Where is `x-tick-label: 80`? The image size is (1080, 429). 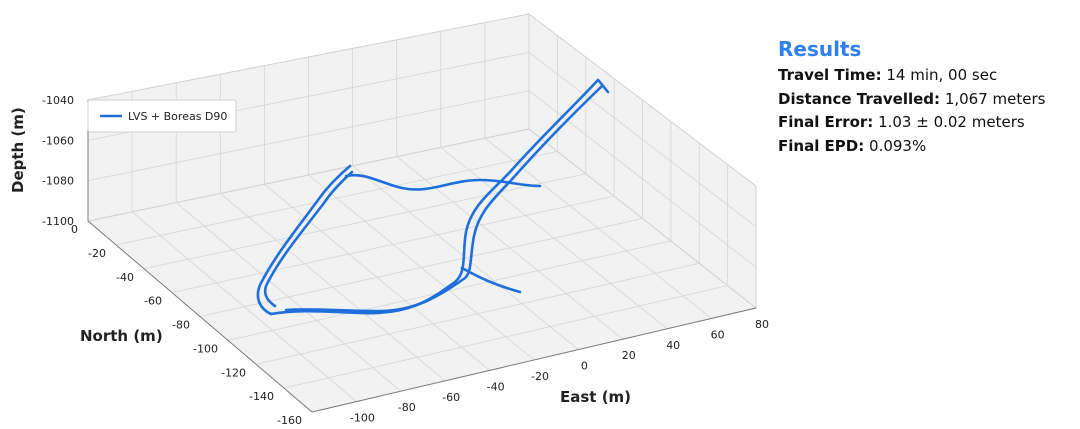 x-tick-label: 80 is located at coordinates (762, 324).